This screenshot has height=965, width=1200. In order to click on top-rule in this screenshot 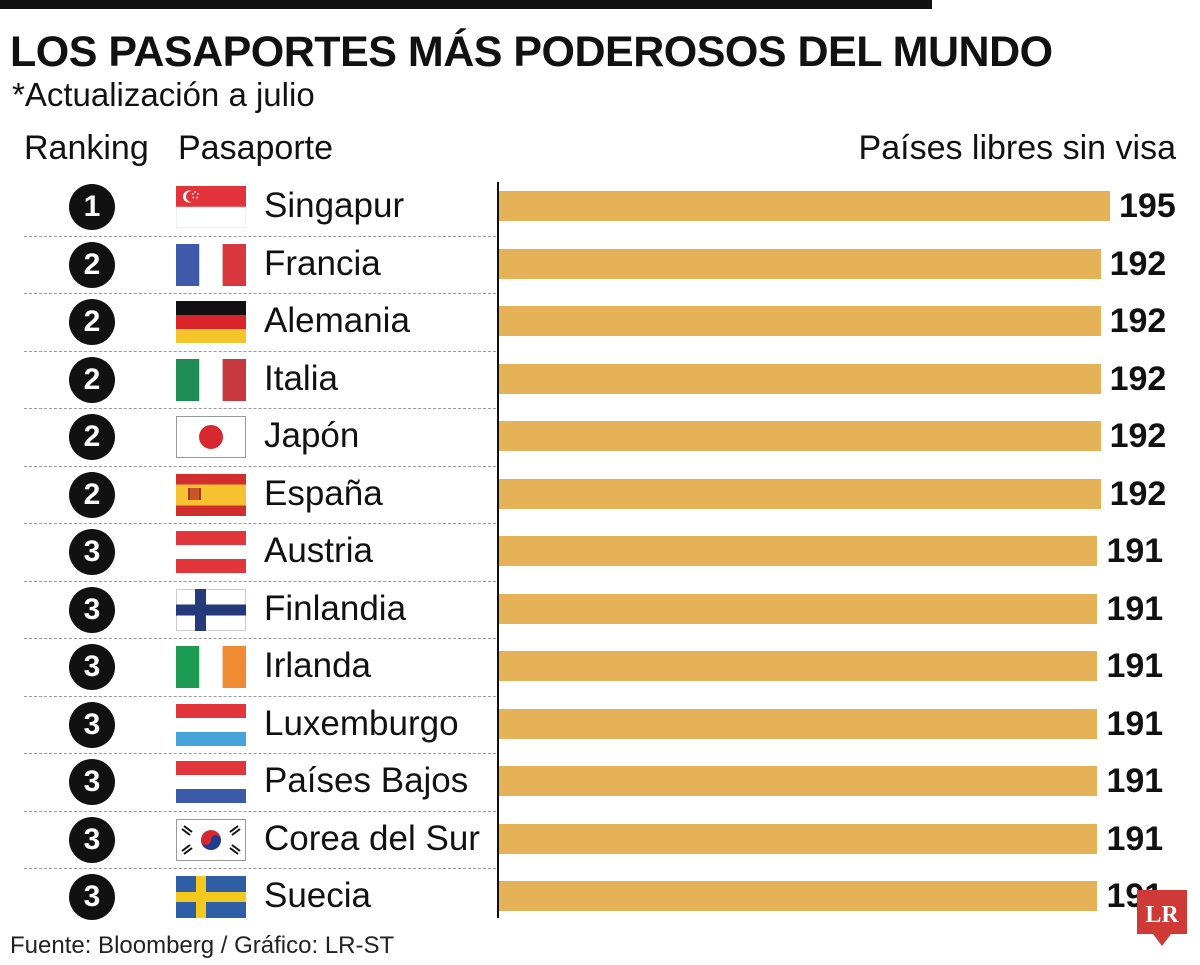, I will do `click(466, 4)`.